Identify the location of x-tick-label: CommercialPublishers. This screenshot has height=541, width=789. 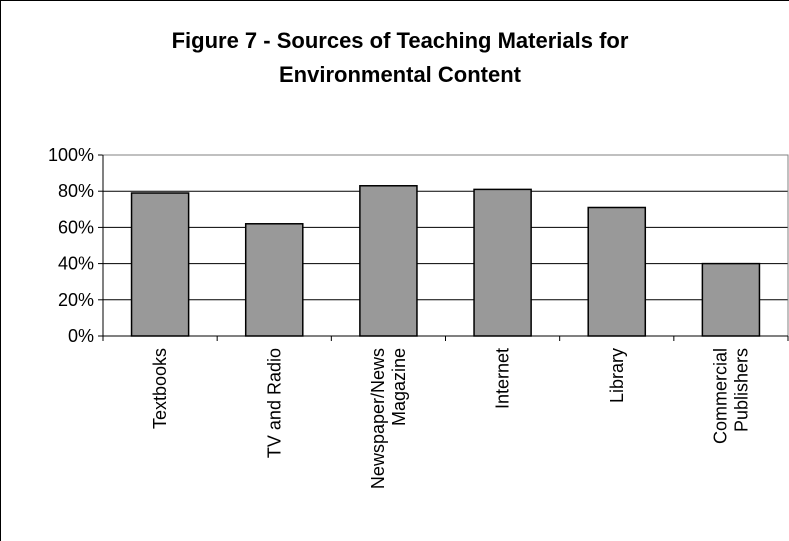
(730, 396).